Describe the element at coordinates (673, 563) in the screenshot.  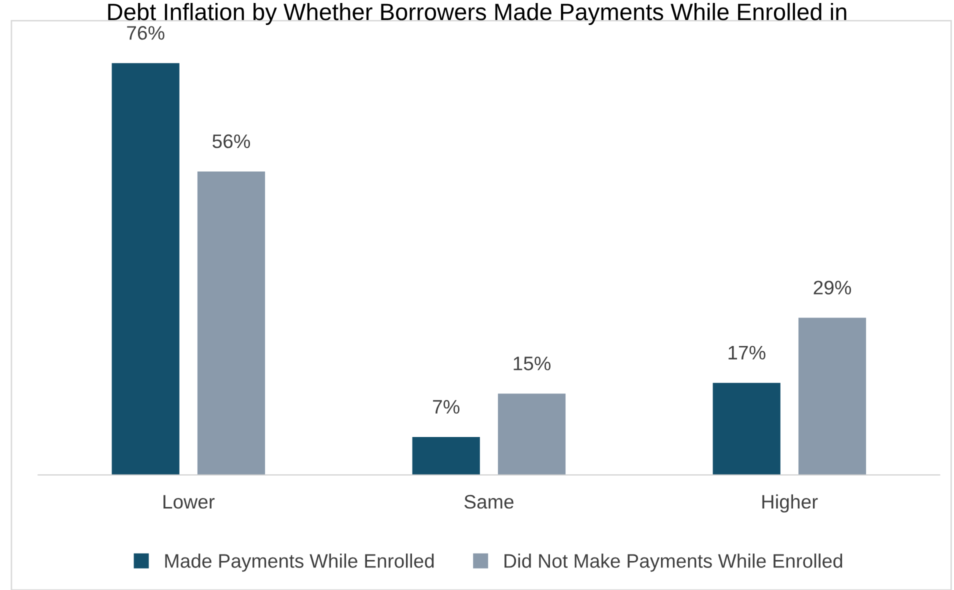
I see `legend-label: Did Not Make Payments While Enrolled` at that location.